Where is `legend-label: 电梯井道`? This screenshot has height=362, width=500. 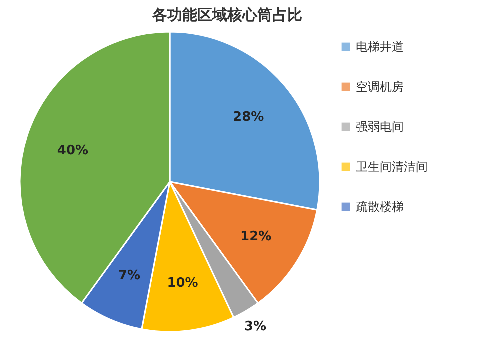
legend-label: 电梯井道 is located at coordinates (380, 47).